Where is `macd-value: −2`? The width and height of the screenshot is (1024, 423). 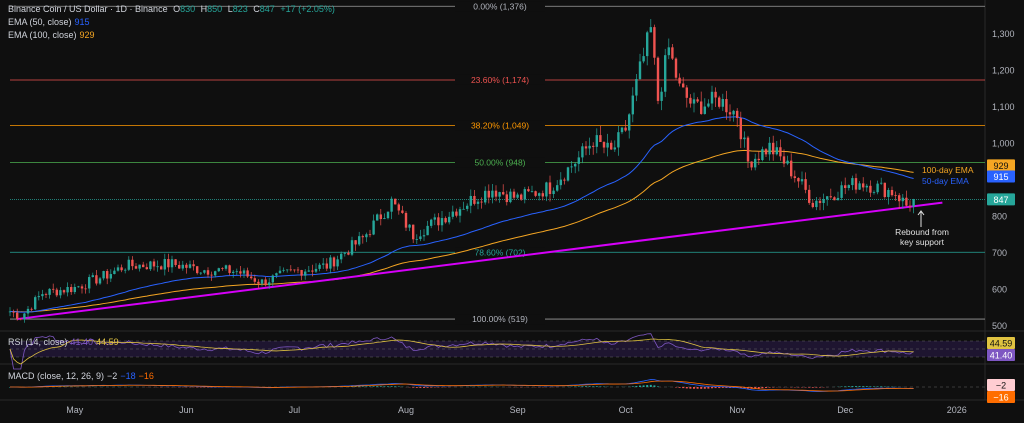 macd-value: −2 is located at coordinates (112, 376).